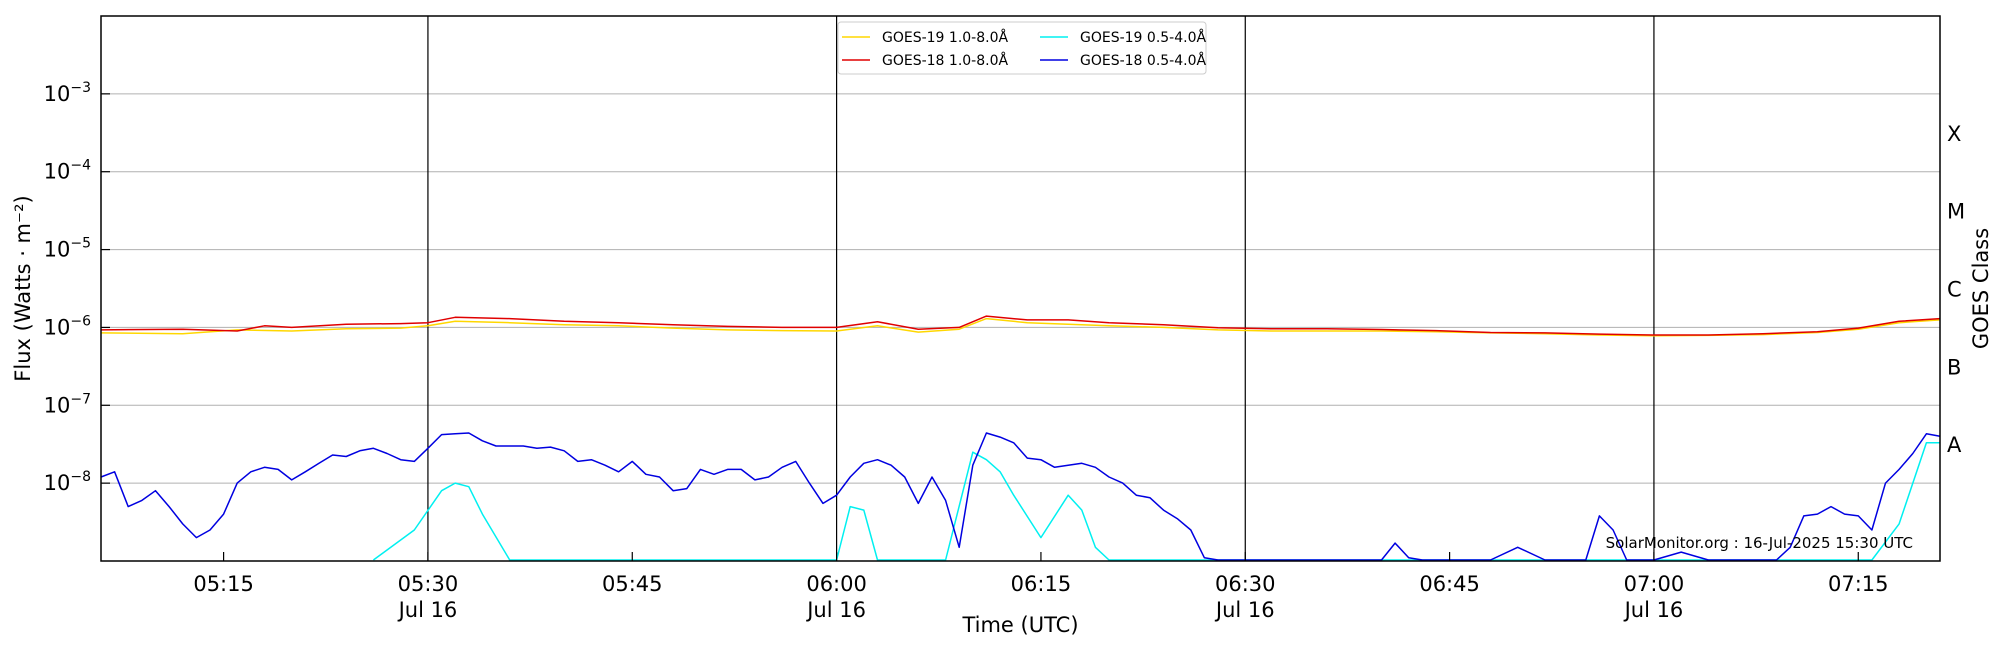 The width and height of the screenshot is (2000, 650). Describe the element at coordinates (428, 584) in the screenshot. I see `x-tick-label-1: 05:30` at that location.